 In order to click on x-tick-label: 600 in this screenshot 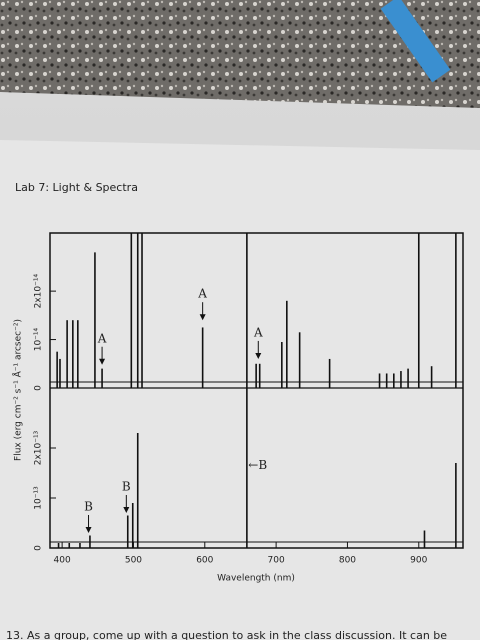, I will do `click(204, 561)`.